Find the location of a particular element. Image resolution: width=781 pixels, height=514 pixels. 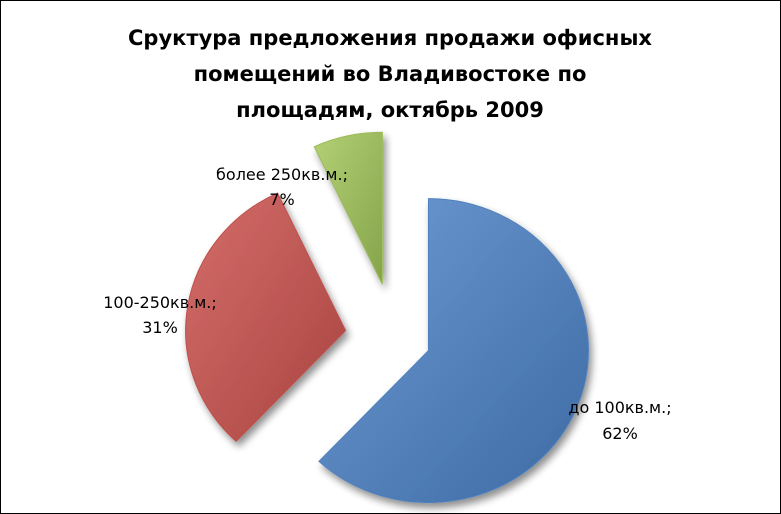

chart-title-line-3: площадям, октябрь 2009 is located at coordinates (390, 110).